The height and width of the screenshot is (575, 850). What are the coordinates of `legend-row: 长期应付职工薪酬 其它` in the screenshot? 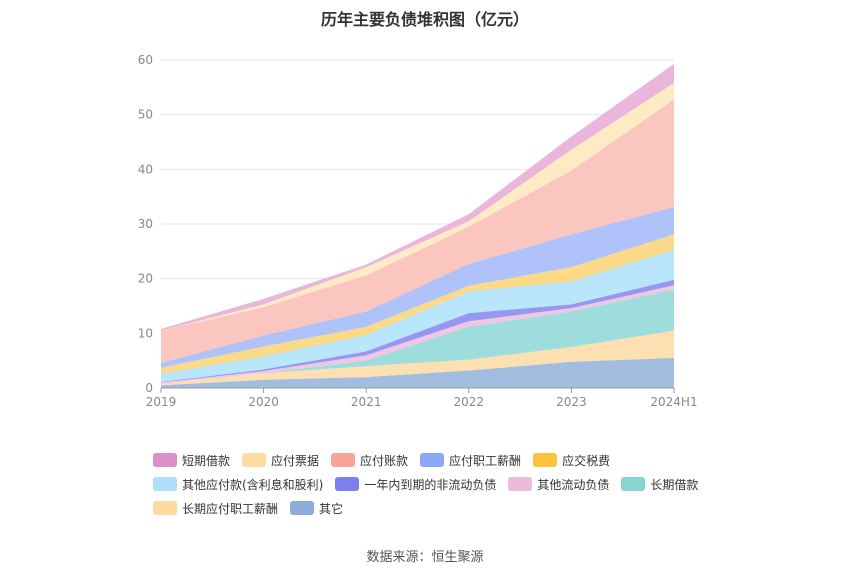 It's located at (433, 508).